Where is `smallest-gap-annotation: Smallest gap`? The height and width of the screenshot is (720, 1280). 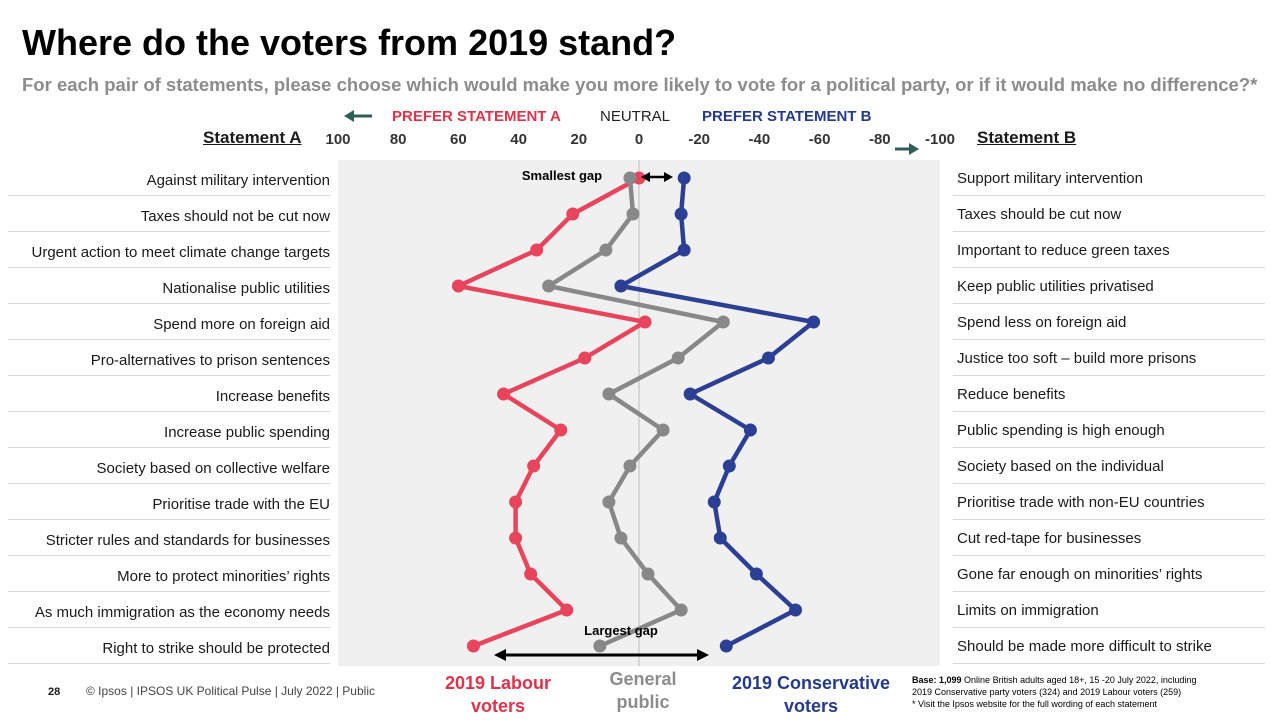 smallest-gap-annotation: Smallest gap is located at coordinates (562, 175).